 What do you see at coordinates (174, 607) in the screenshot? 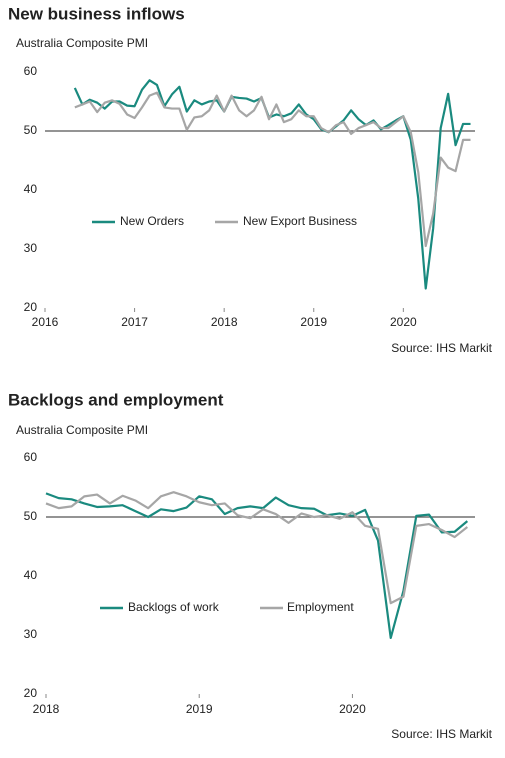
I see `legend-label: Backlogs of work` at bounding box center [174, 607].